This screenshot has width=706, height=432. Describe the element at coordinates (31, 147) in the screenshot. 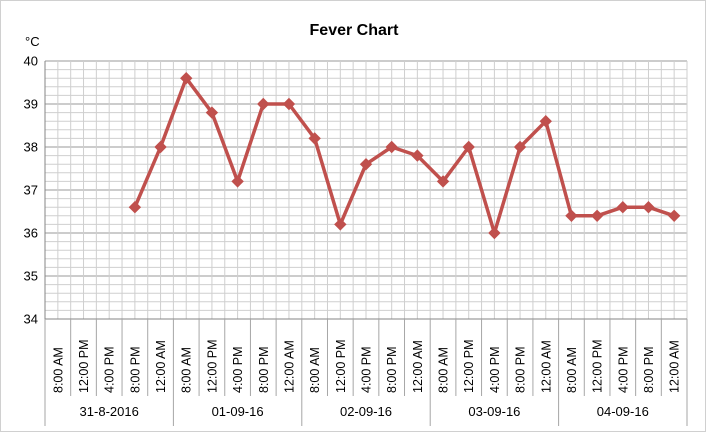

I see `y-tick-label: 38` at that location.